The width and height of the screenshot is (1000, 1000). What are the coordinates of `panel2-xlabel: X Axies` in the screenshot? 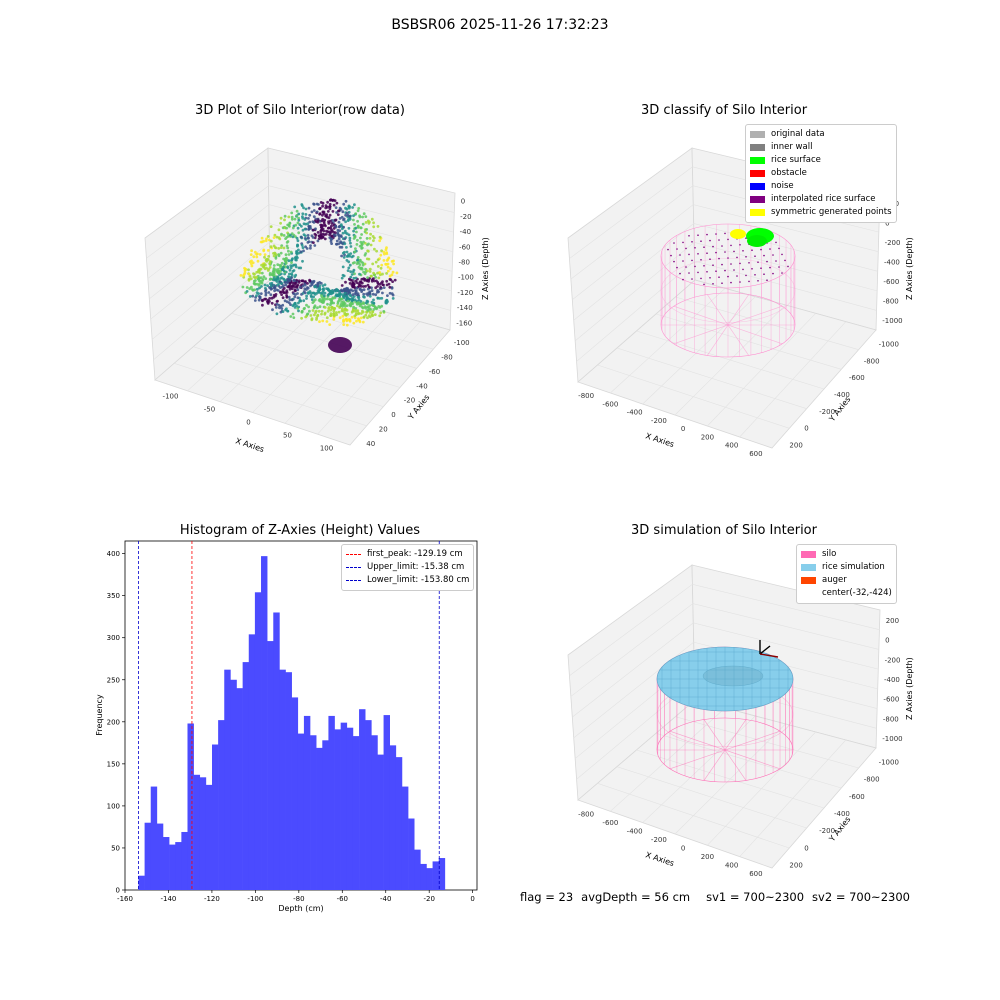 It's located at (659, 440).